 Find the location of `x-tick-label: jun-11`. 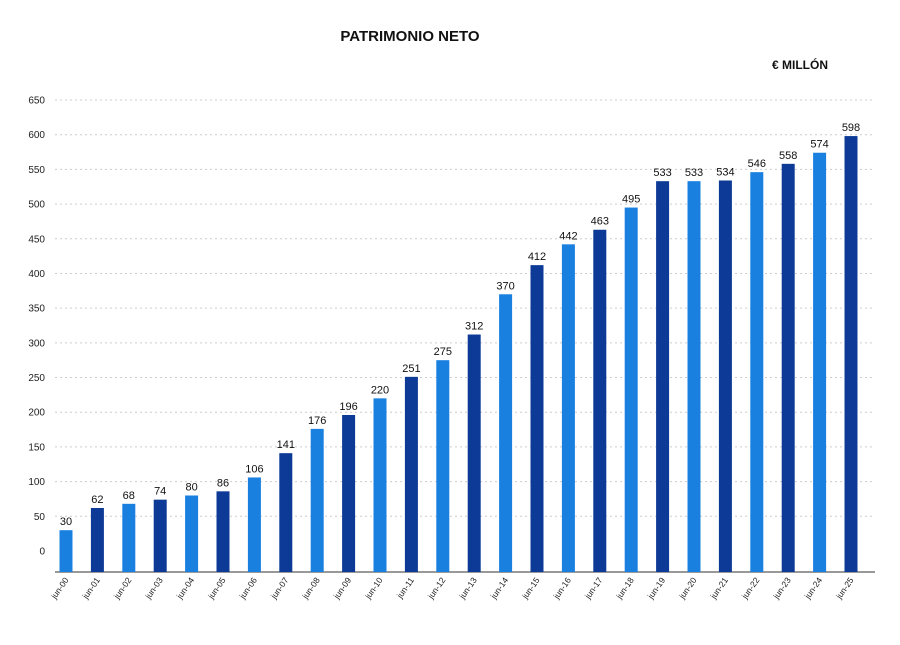

x-tick-label: jun-11 is located at coordinates (405, 588).